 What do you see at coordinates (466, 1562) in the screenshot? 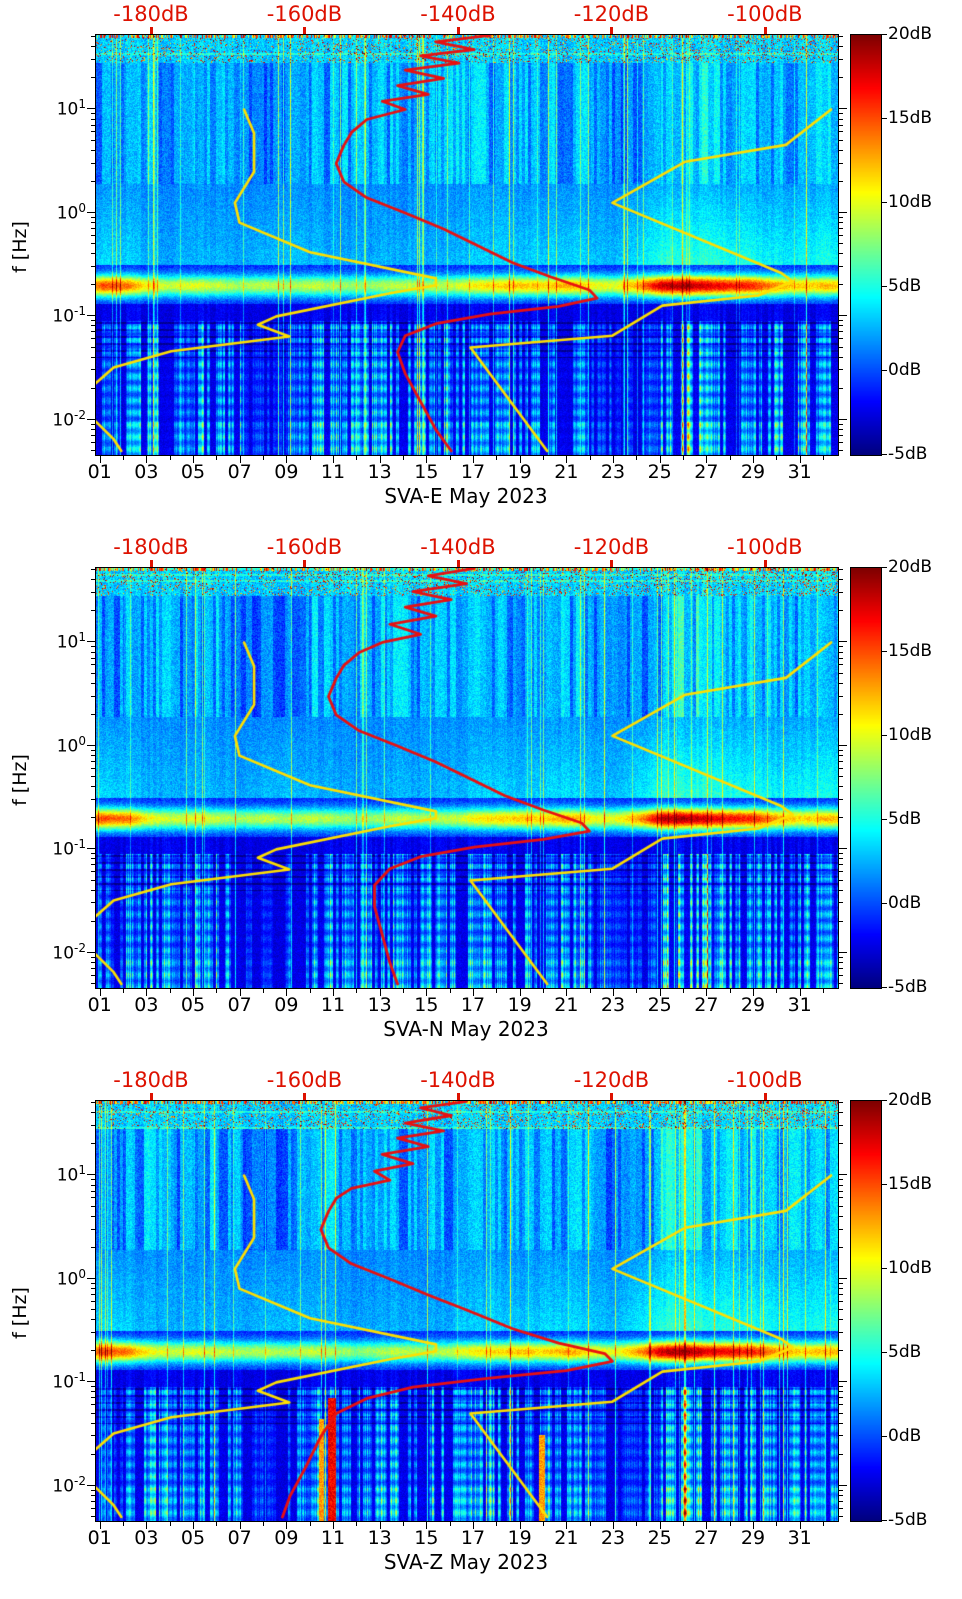
I see `x-axis-label-sva-z: SVA-Z May 2023` at bounding box center [466, 1562].